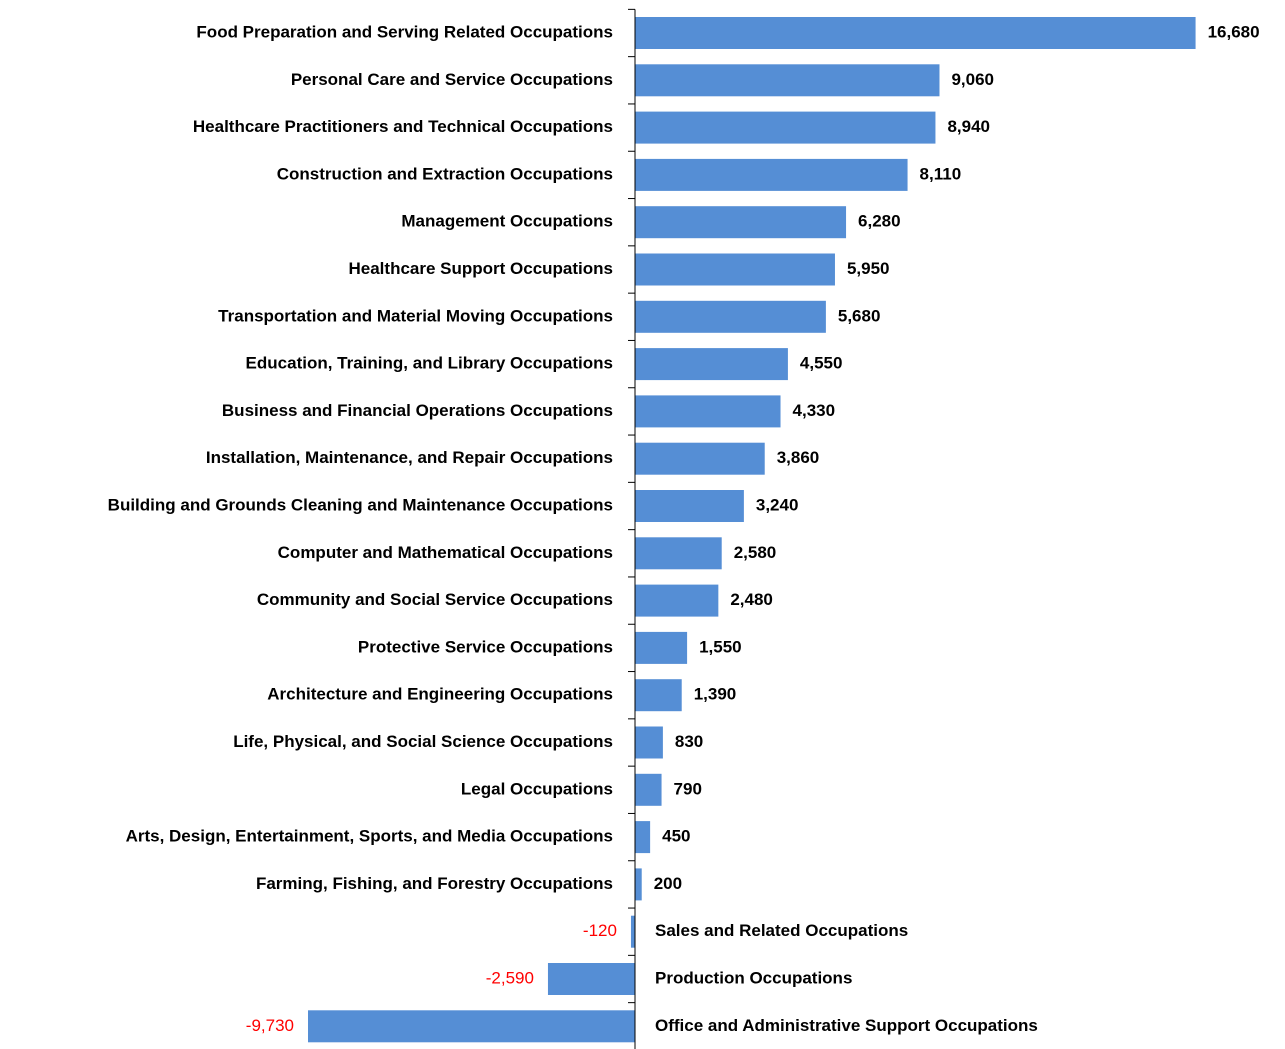  What do you see at coordinates (507, 221) in the screenshot?
I see `category-label: Management Occupations` at bounding box center [507, 221].